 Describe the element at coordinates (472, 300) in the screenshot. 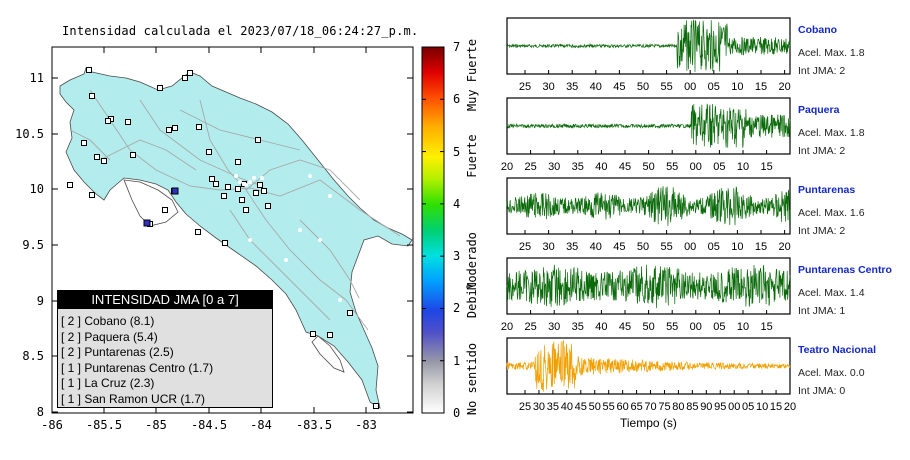

I see `colorbar-category-label: Debil` at that location.